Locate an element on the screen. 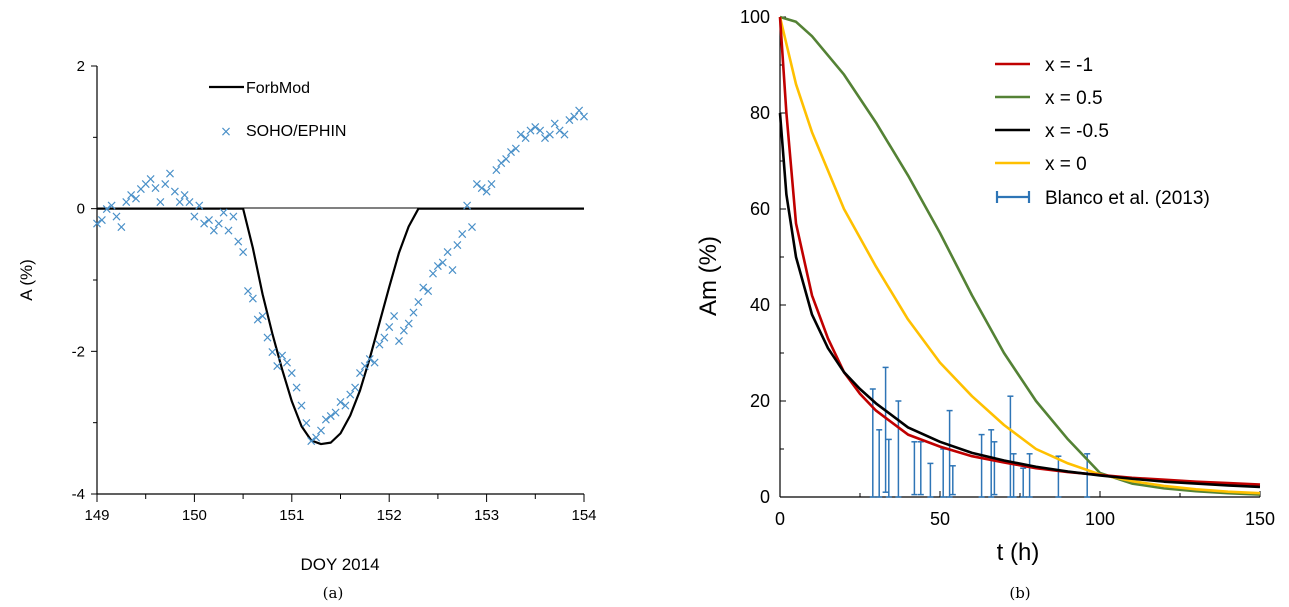  legend-forbmod-label: ForbMod is located at coordinates (278, 88).